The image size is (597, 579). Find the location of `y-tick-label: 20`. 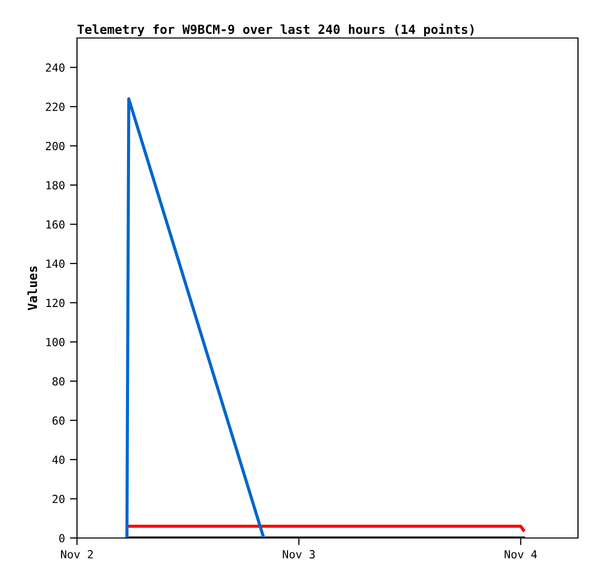

y-tick-label: 20 is located at coordinates (58, 499).